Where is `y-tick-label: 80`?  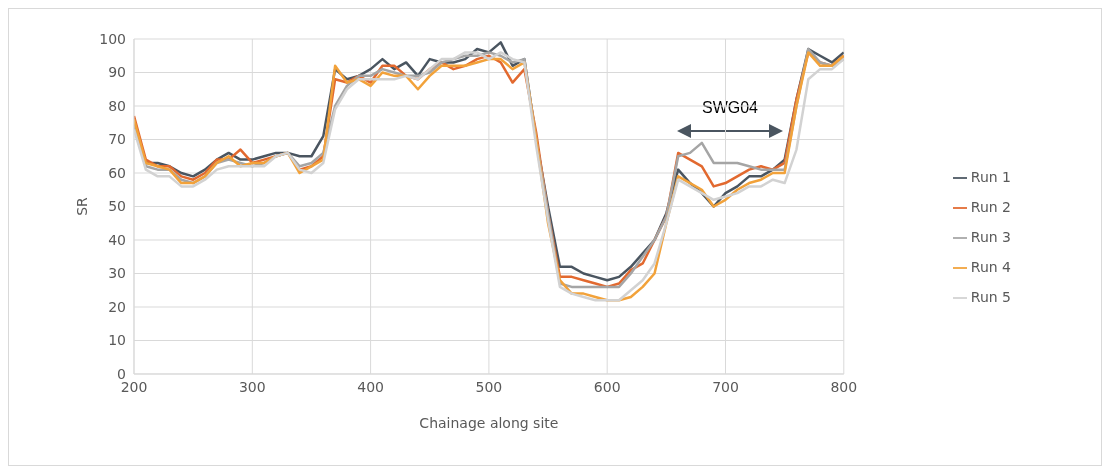 y-tick-label: 80 is located at coordinates (117, 105).